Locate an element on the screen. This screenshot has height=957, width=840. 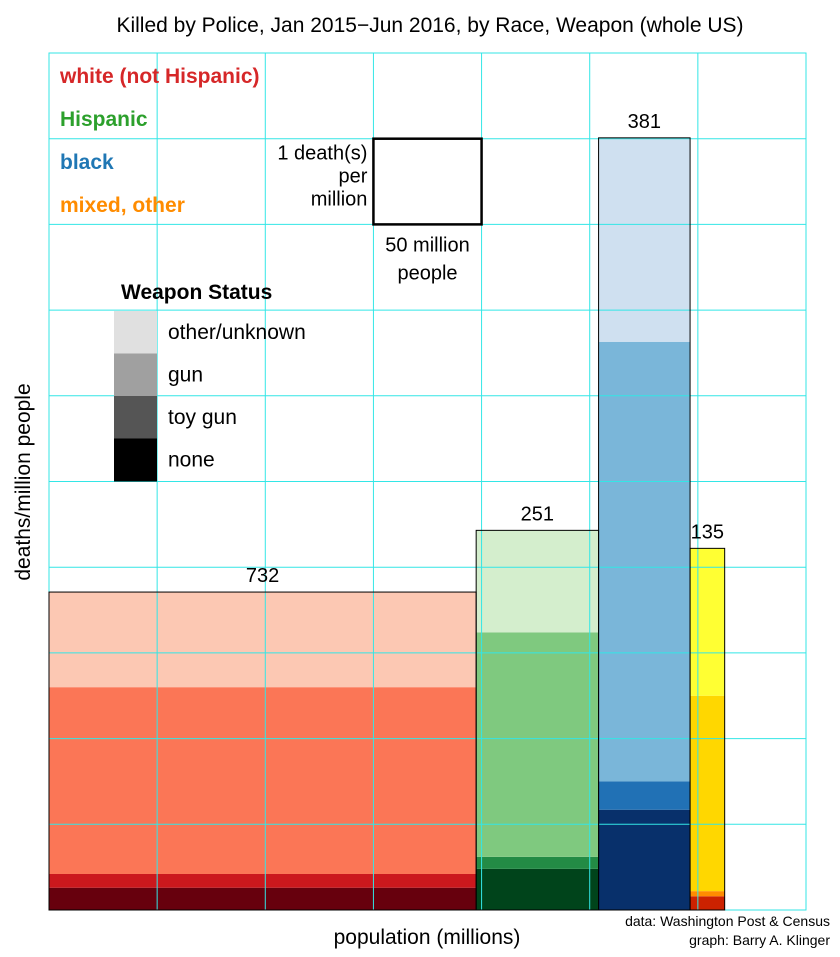
scale-key-height-label-2: per is located at coordinates (353, 177).